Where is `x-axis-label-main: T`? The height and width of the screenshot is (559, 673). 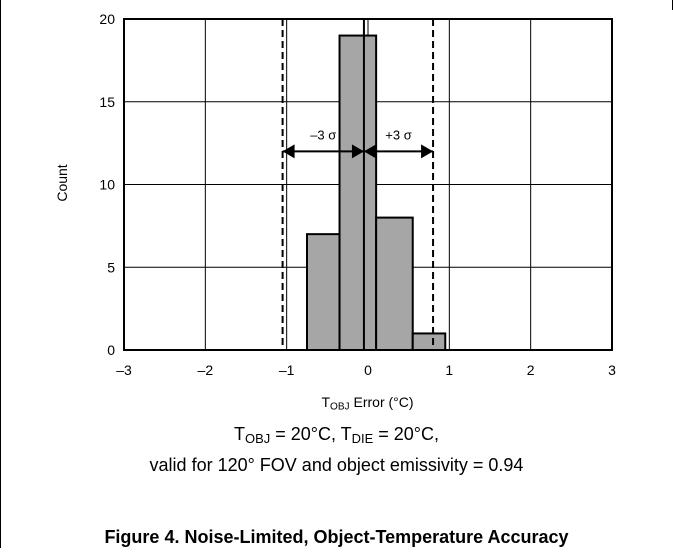 x-axis-label-main: T is located at coordinates (325, 402).